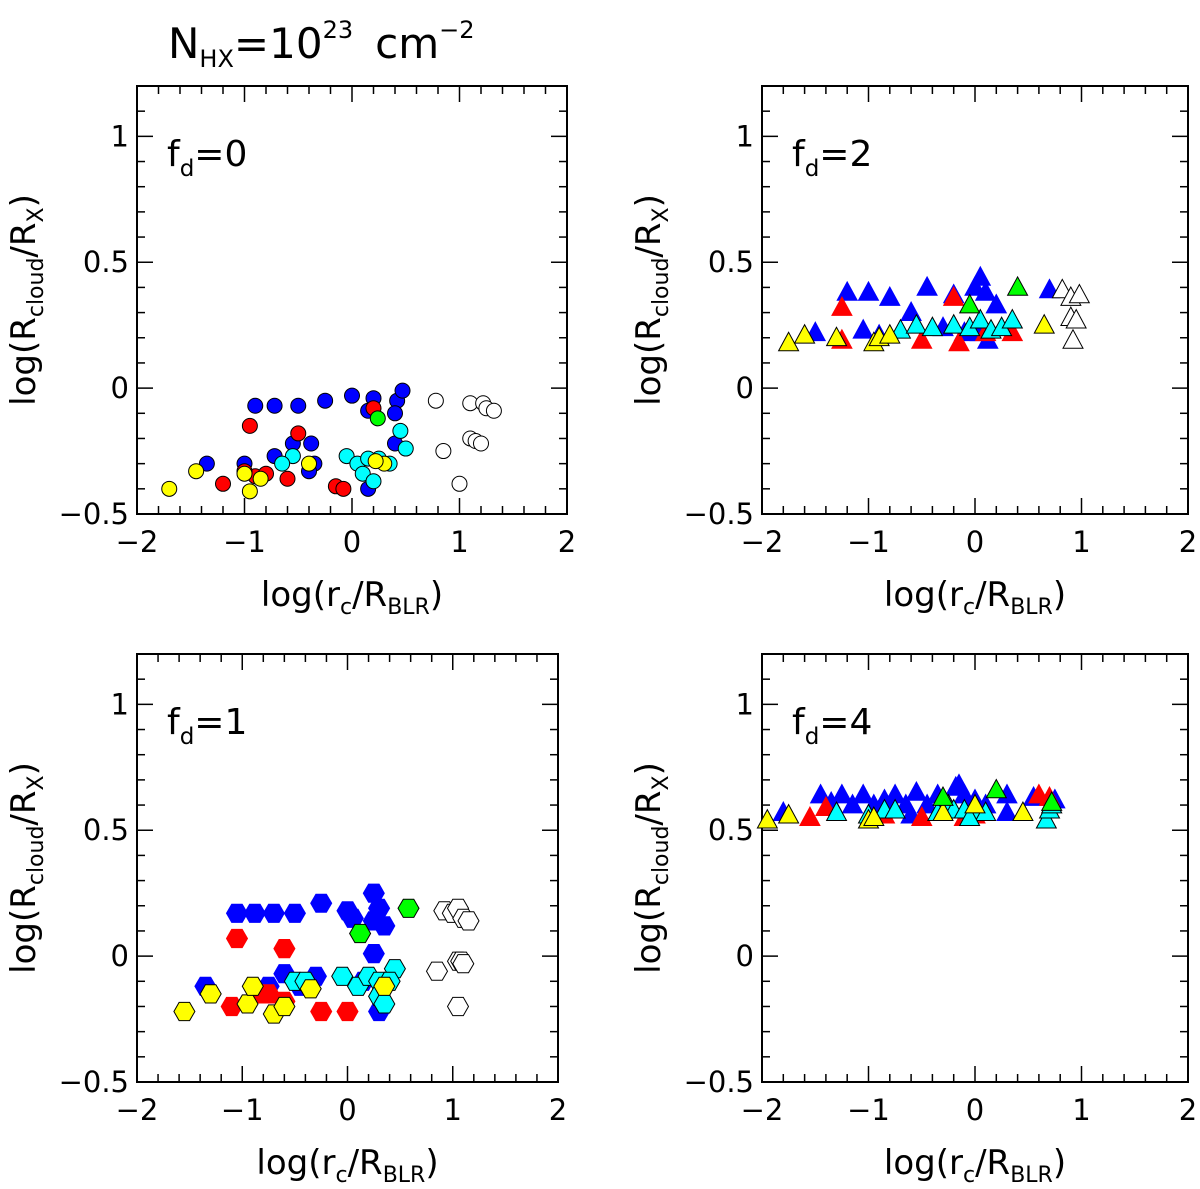 The image size is (1200, 1189). What do you see at coordinates (106, 262) in the screenshot?
I see `y-tick-label: 0.5` at bounding box center [106, 262].